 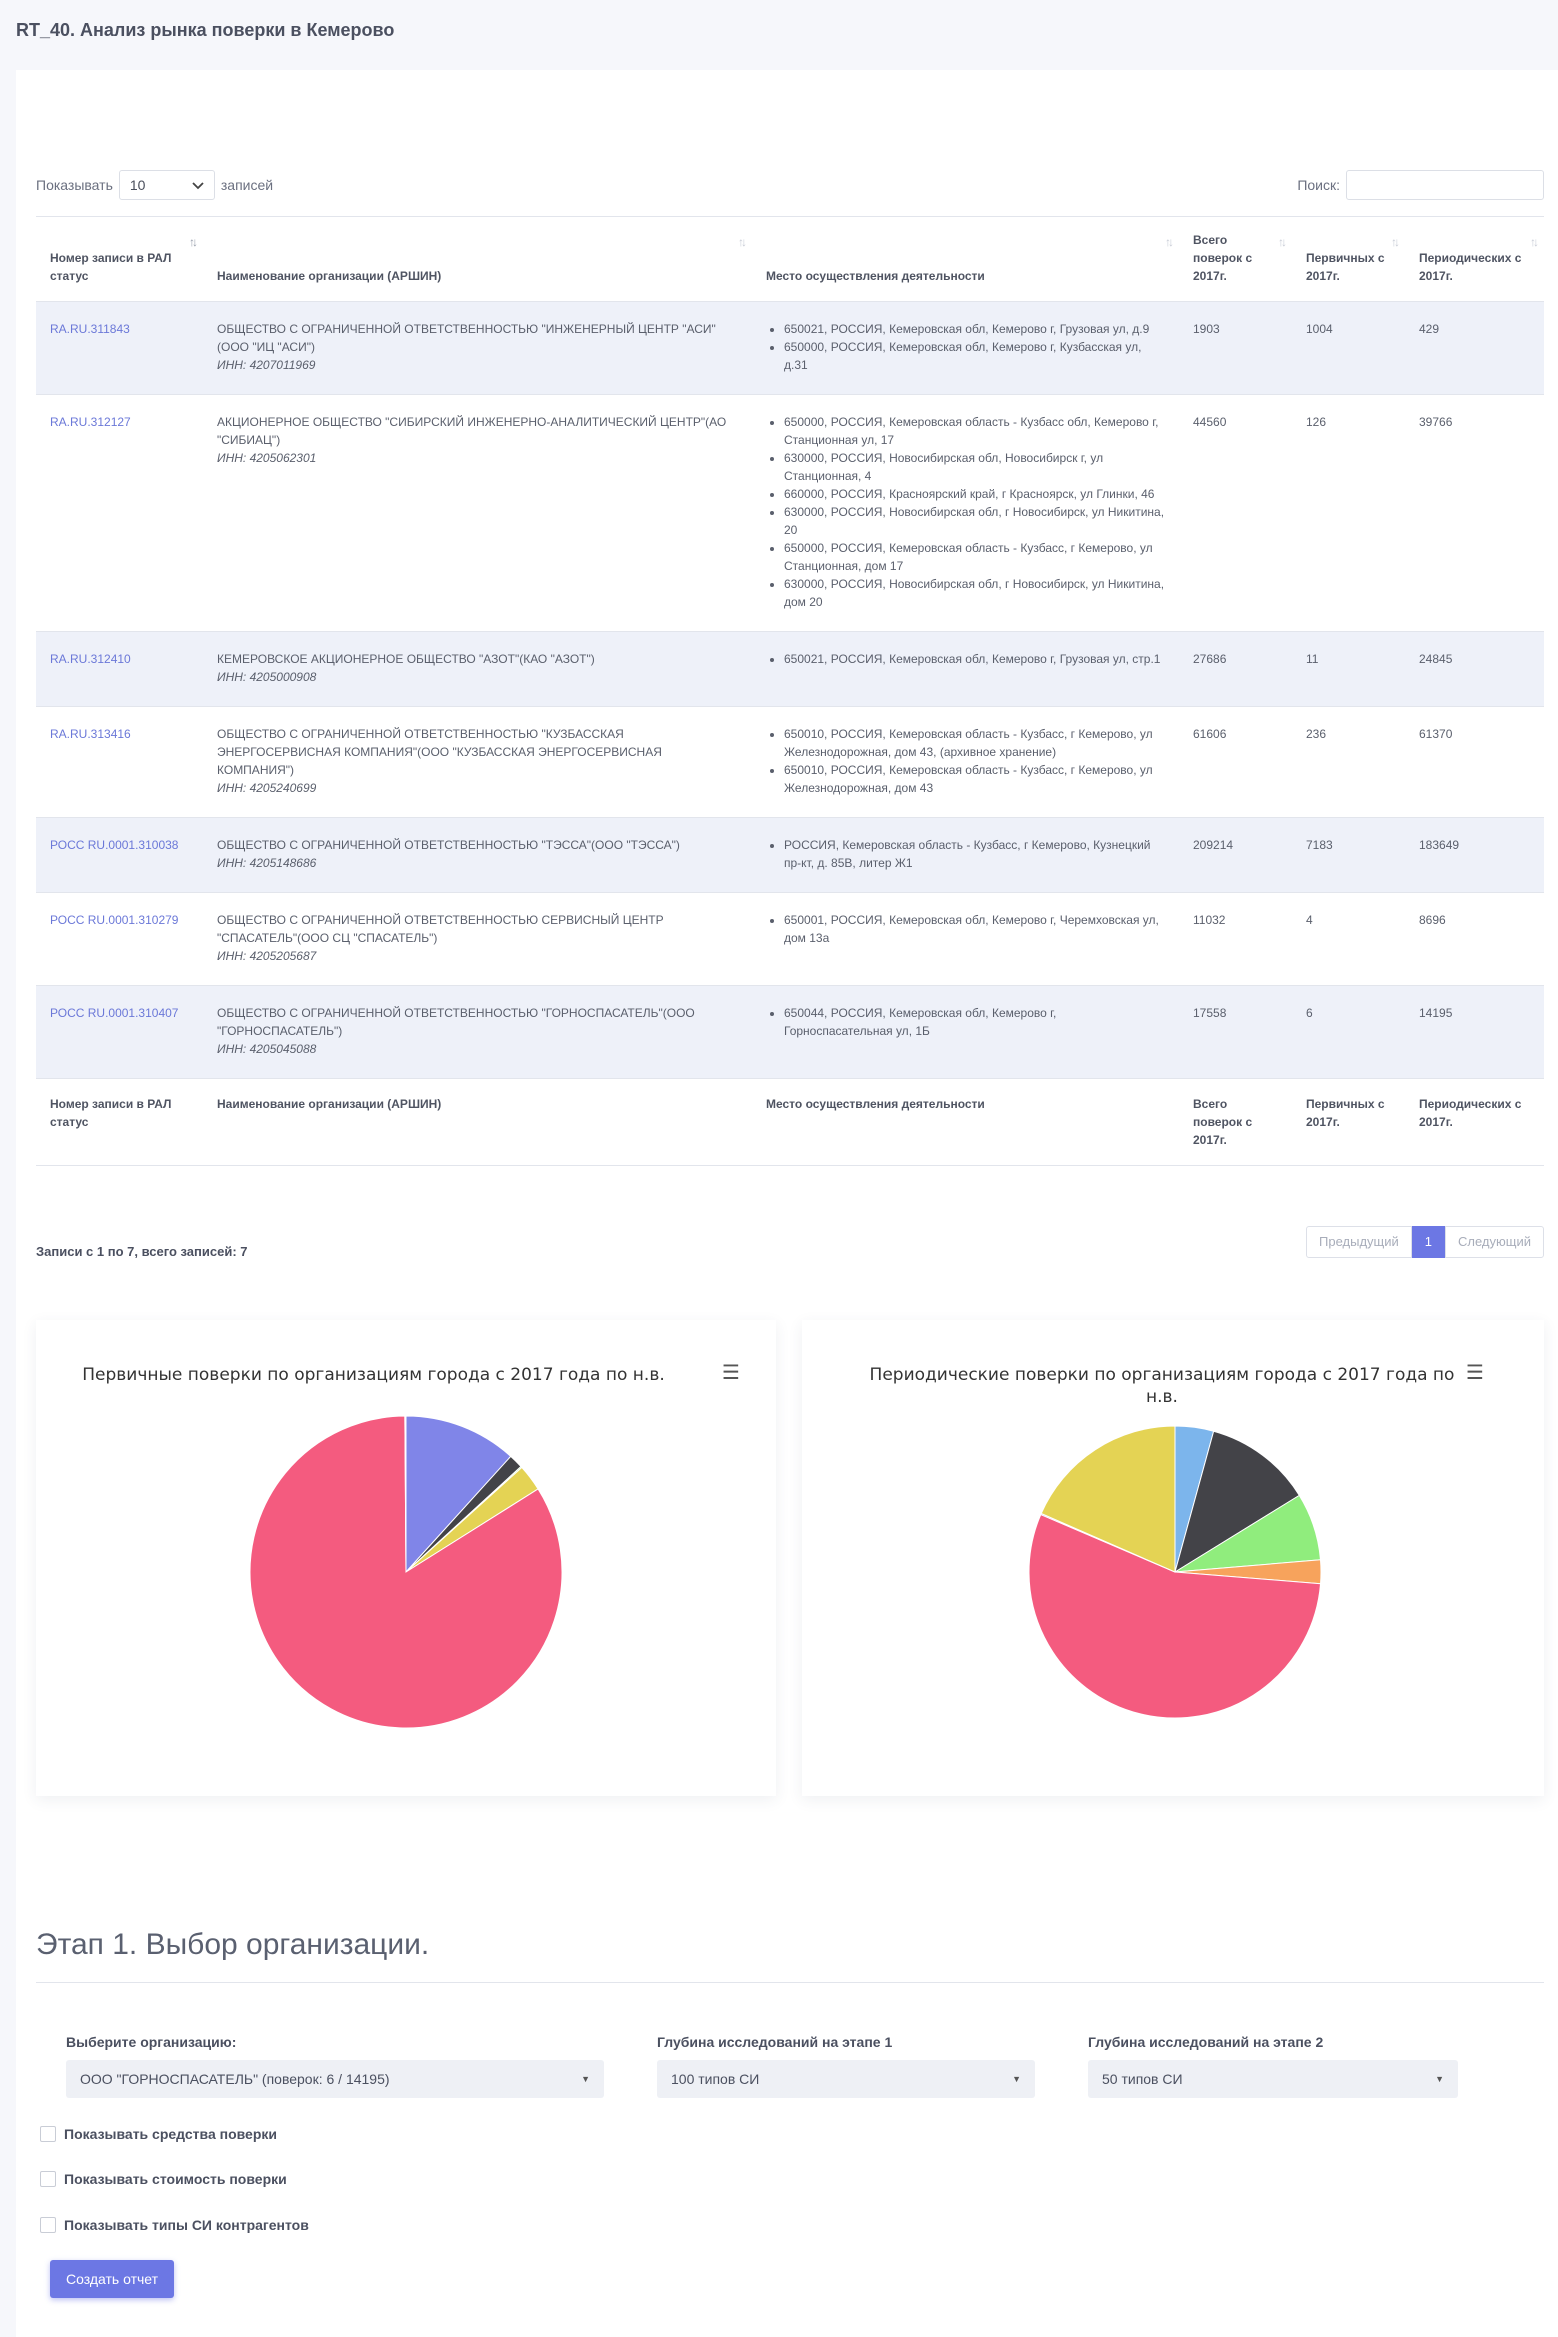 What do you see at coordinates (1348, 259) in the screenshot?
I see `column-header: Первичных с 2017г. ↑↓` at bounding box center [1348, 259].